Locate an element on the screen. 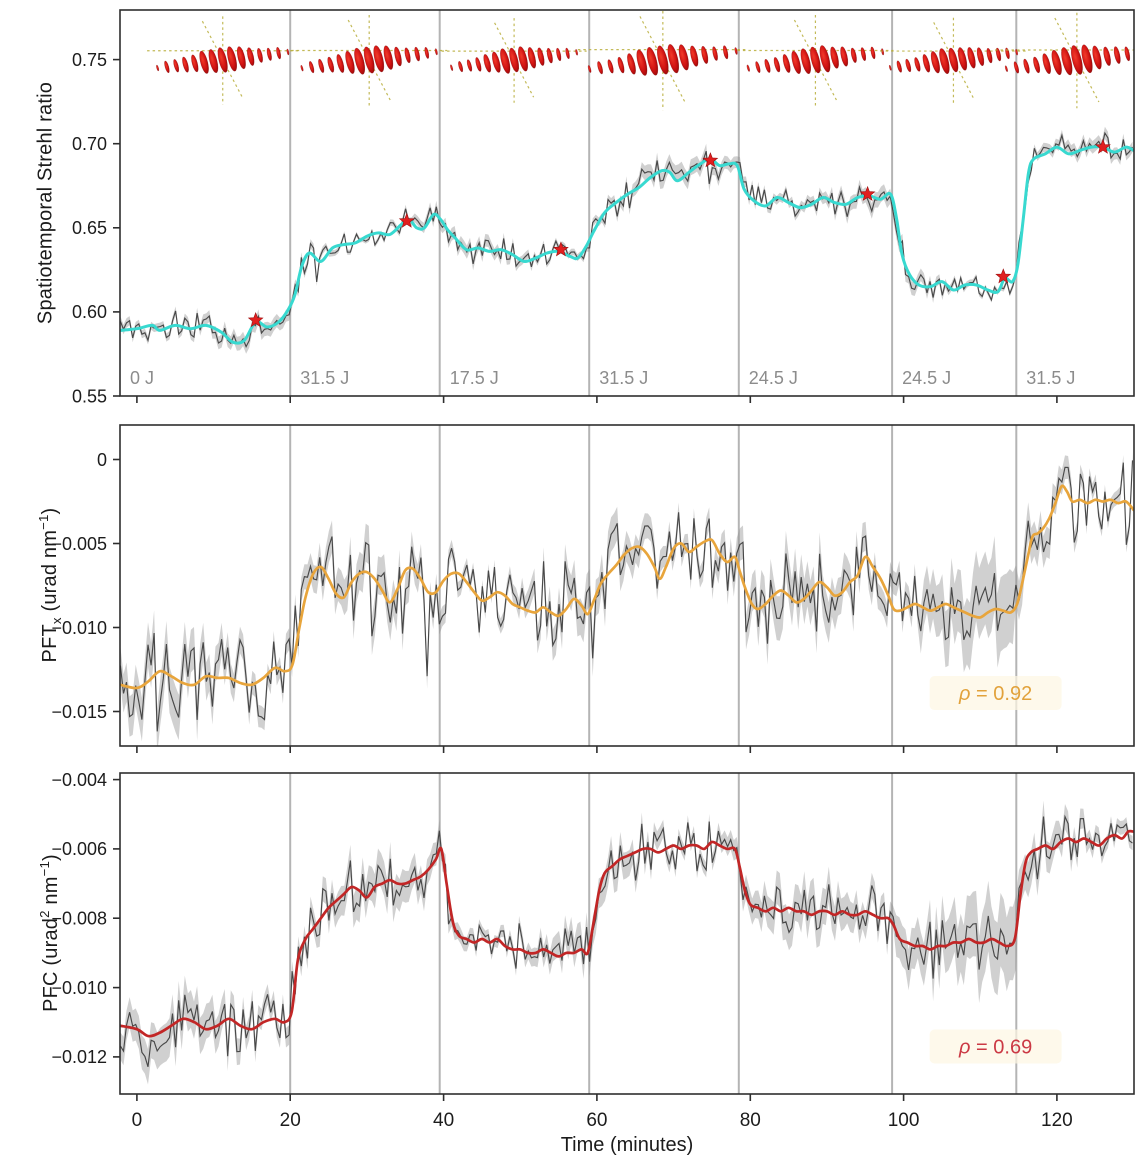  y-axis-title-strehl: Spatiotemporal Strehl ratio is located at coordinates (46, 203).